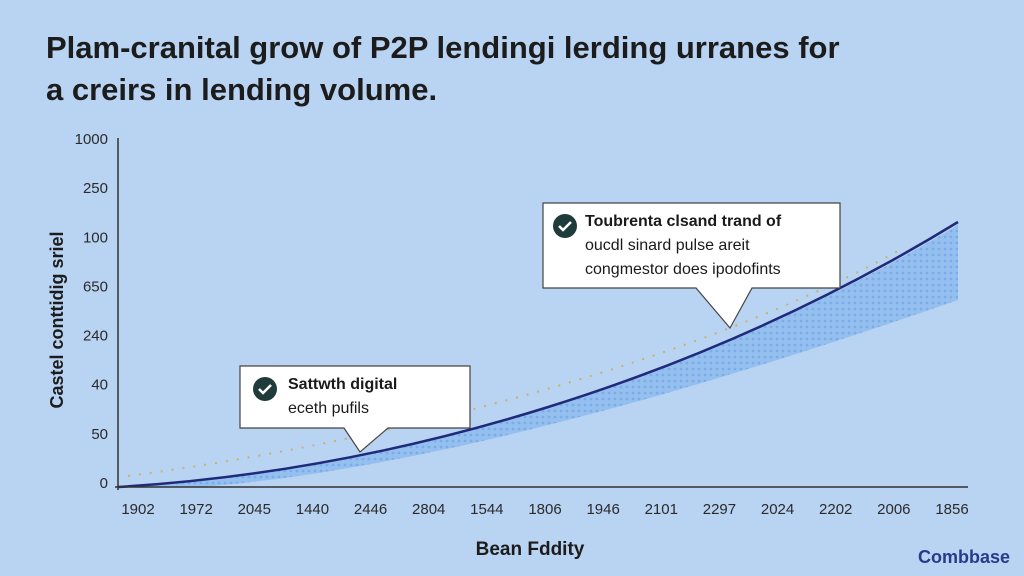 Image resolution: width=1024 pixels, height=576 pixels. I want to click on x-tick-label: 1902, so click(137, 509).